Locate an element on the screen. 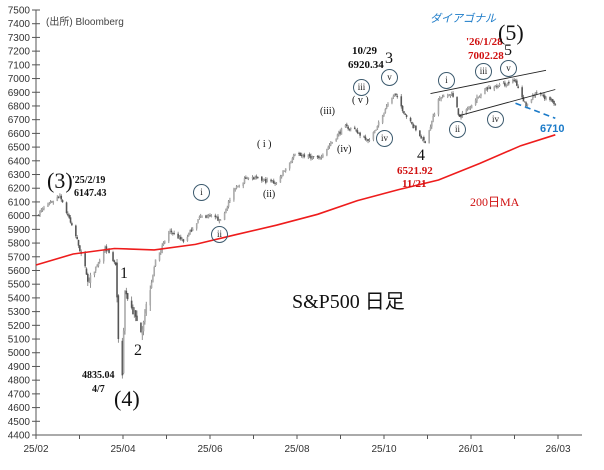 This screenshot has height=470, width=604. y-tick-label: 4400 is located at coordinates (19, 436).